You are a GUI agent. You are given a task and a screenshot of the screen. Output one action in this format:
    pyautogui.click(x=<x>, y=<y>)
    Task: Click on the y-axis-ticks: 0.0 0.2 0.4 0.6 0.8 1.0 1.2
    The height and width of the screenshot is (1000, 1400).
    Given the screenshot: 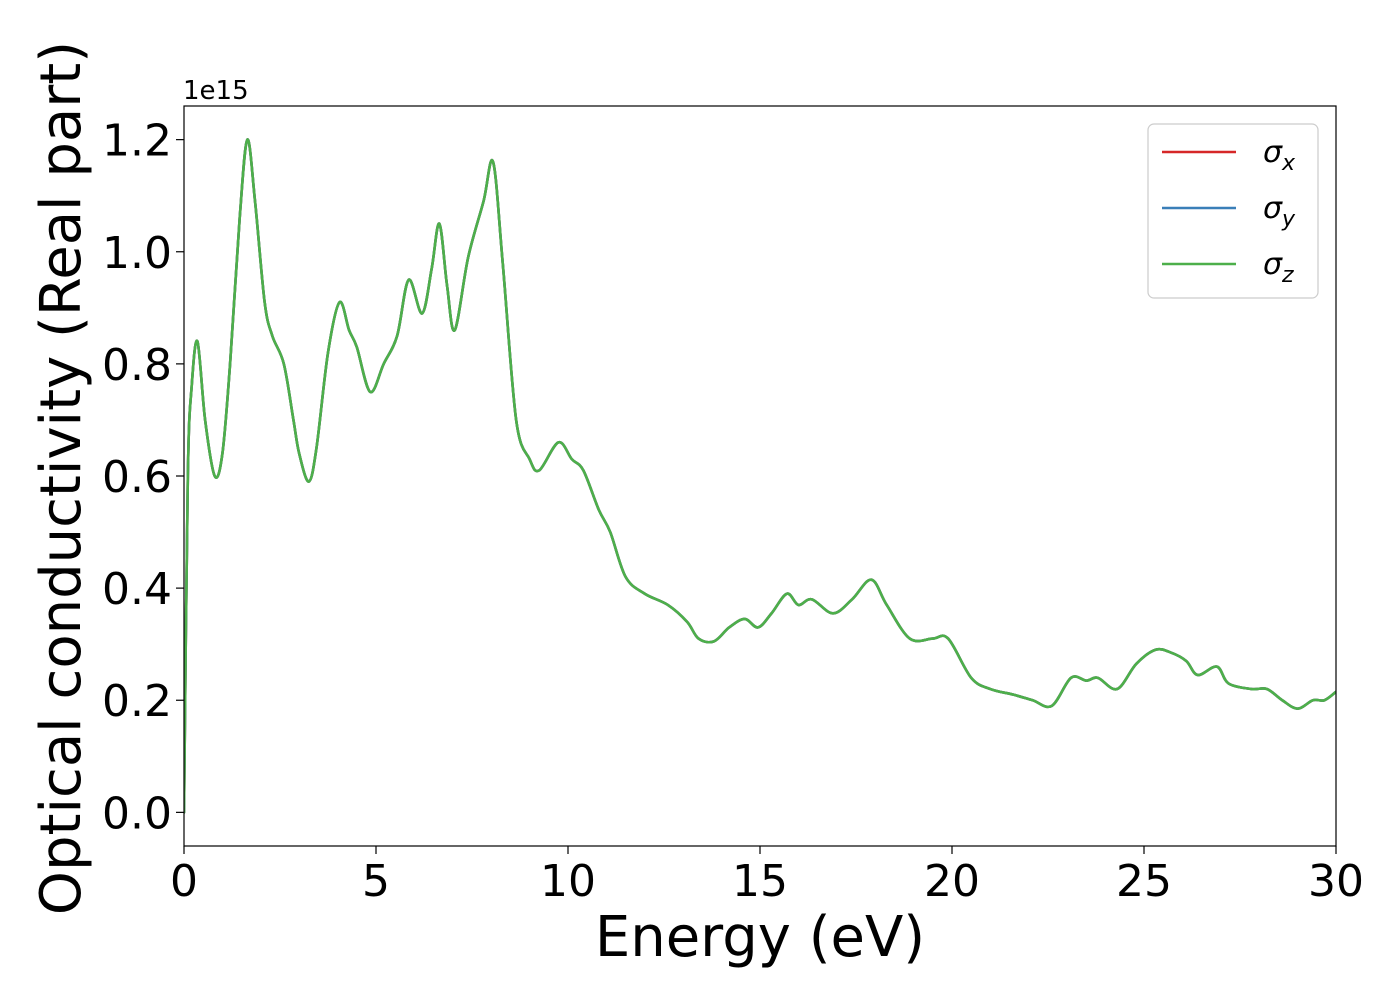 What is the action you would take?
    pyautogui.click(x=143, y=477)
    